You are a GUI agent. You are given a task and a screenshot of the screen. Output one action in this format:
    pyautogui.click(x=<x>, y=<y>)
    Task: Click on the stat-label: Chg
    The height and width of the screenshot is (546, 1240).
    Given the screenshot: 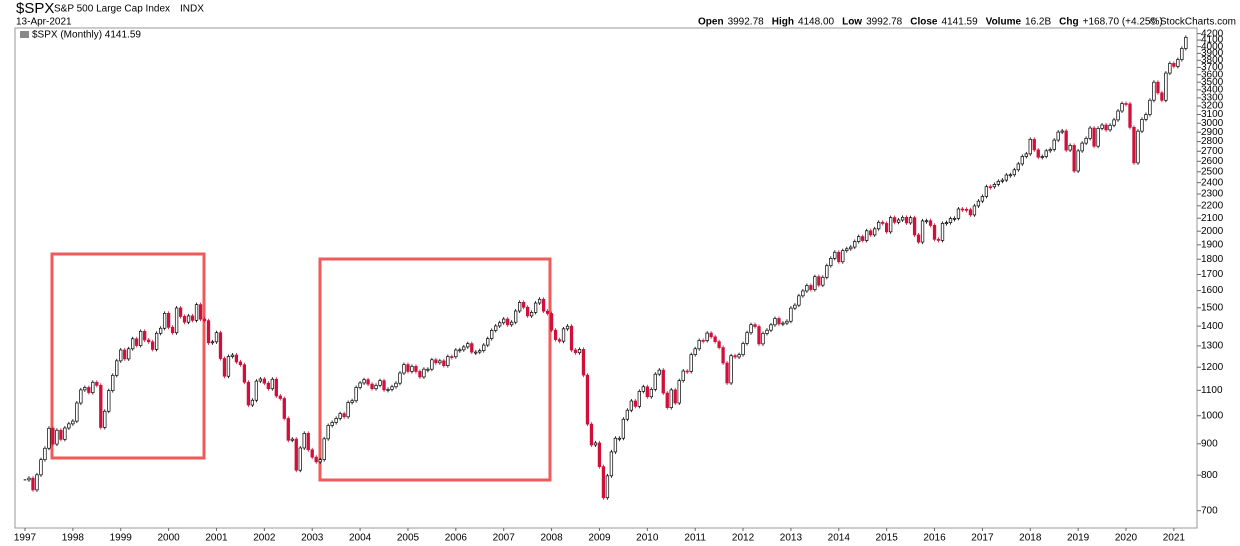 What is the action you would take?
    pyautogui.click(x=1068, y=22)
    